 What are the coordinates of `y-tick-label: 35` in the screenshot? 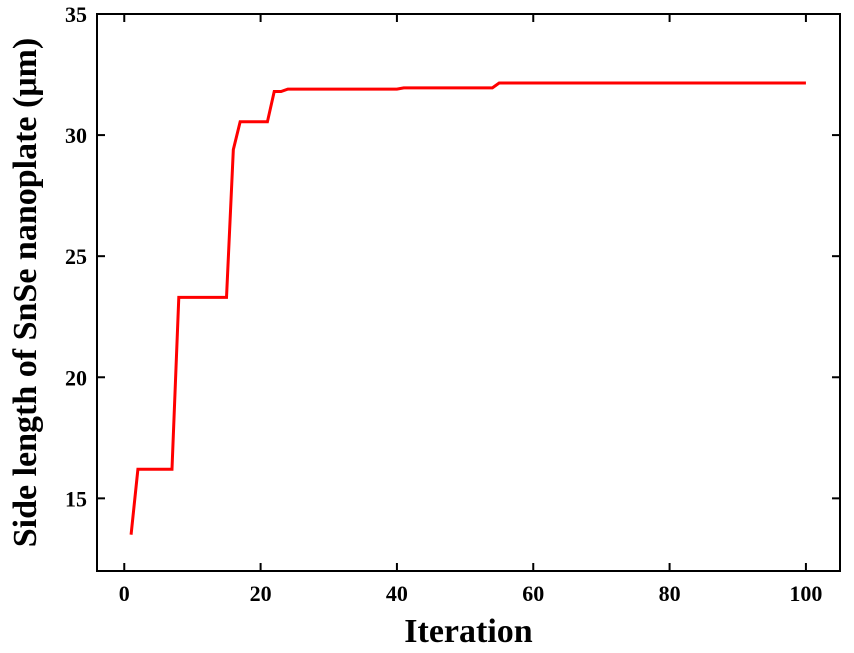 It's located at (76, 14).